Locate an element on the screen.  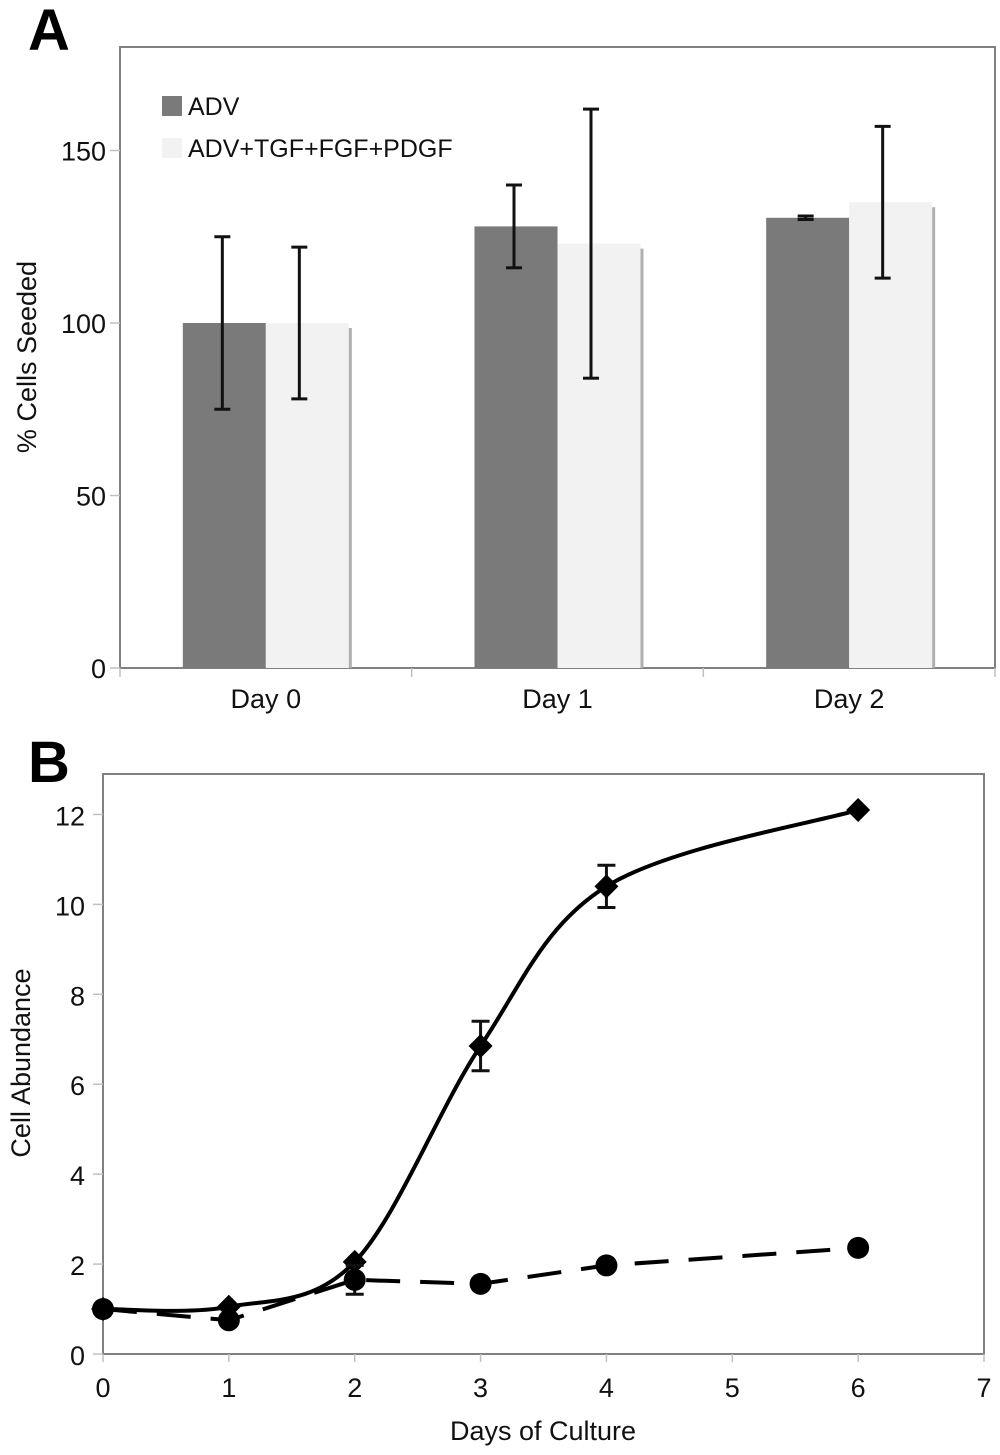
x-tick-label: 3 is located at coordinates (480, 1388).